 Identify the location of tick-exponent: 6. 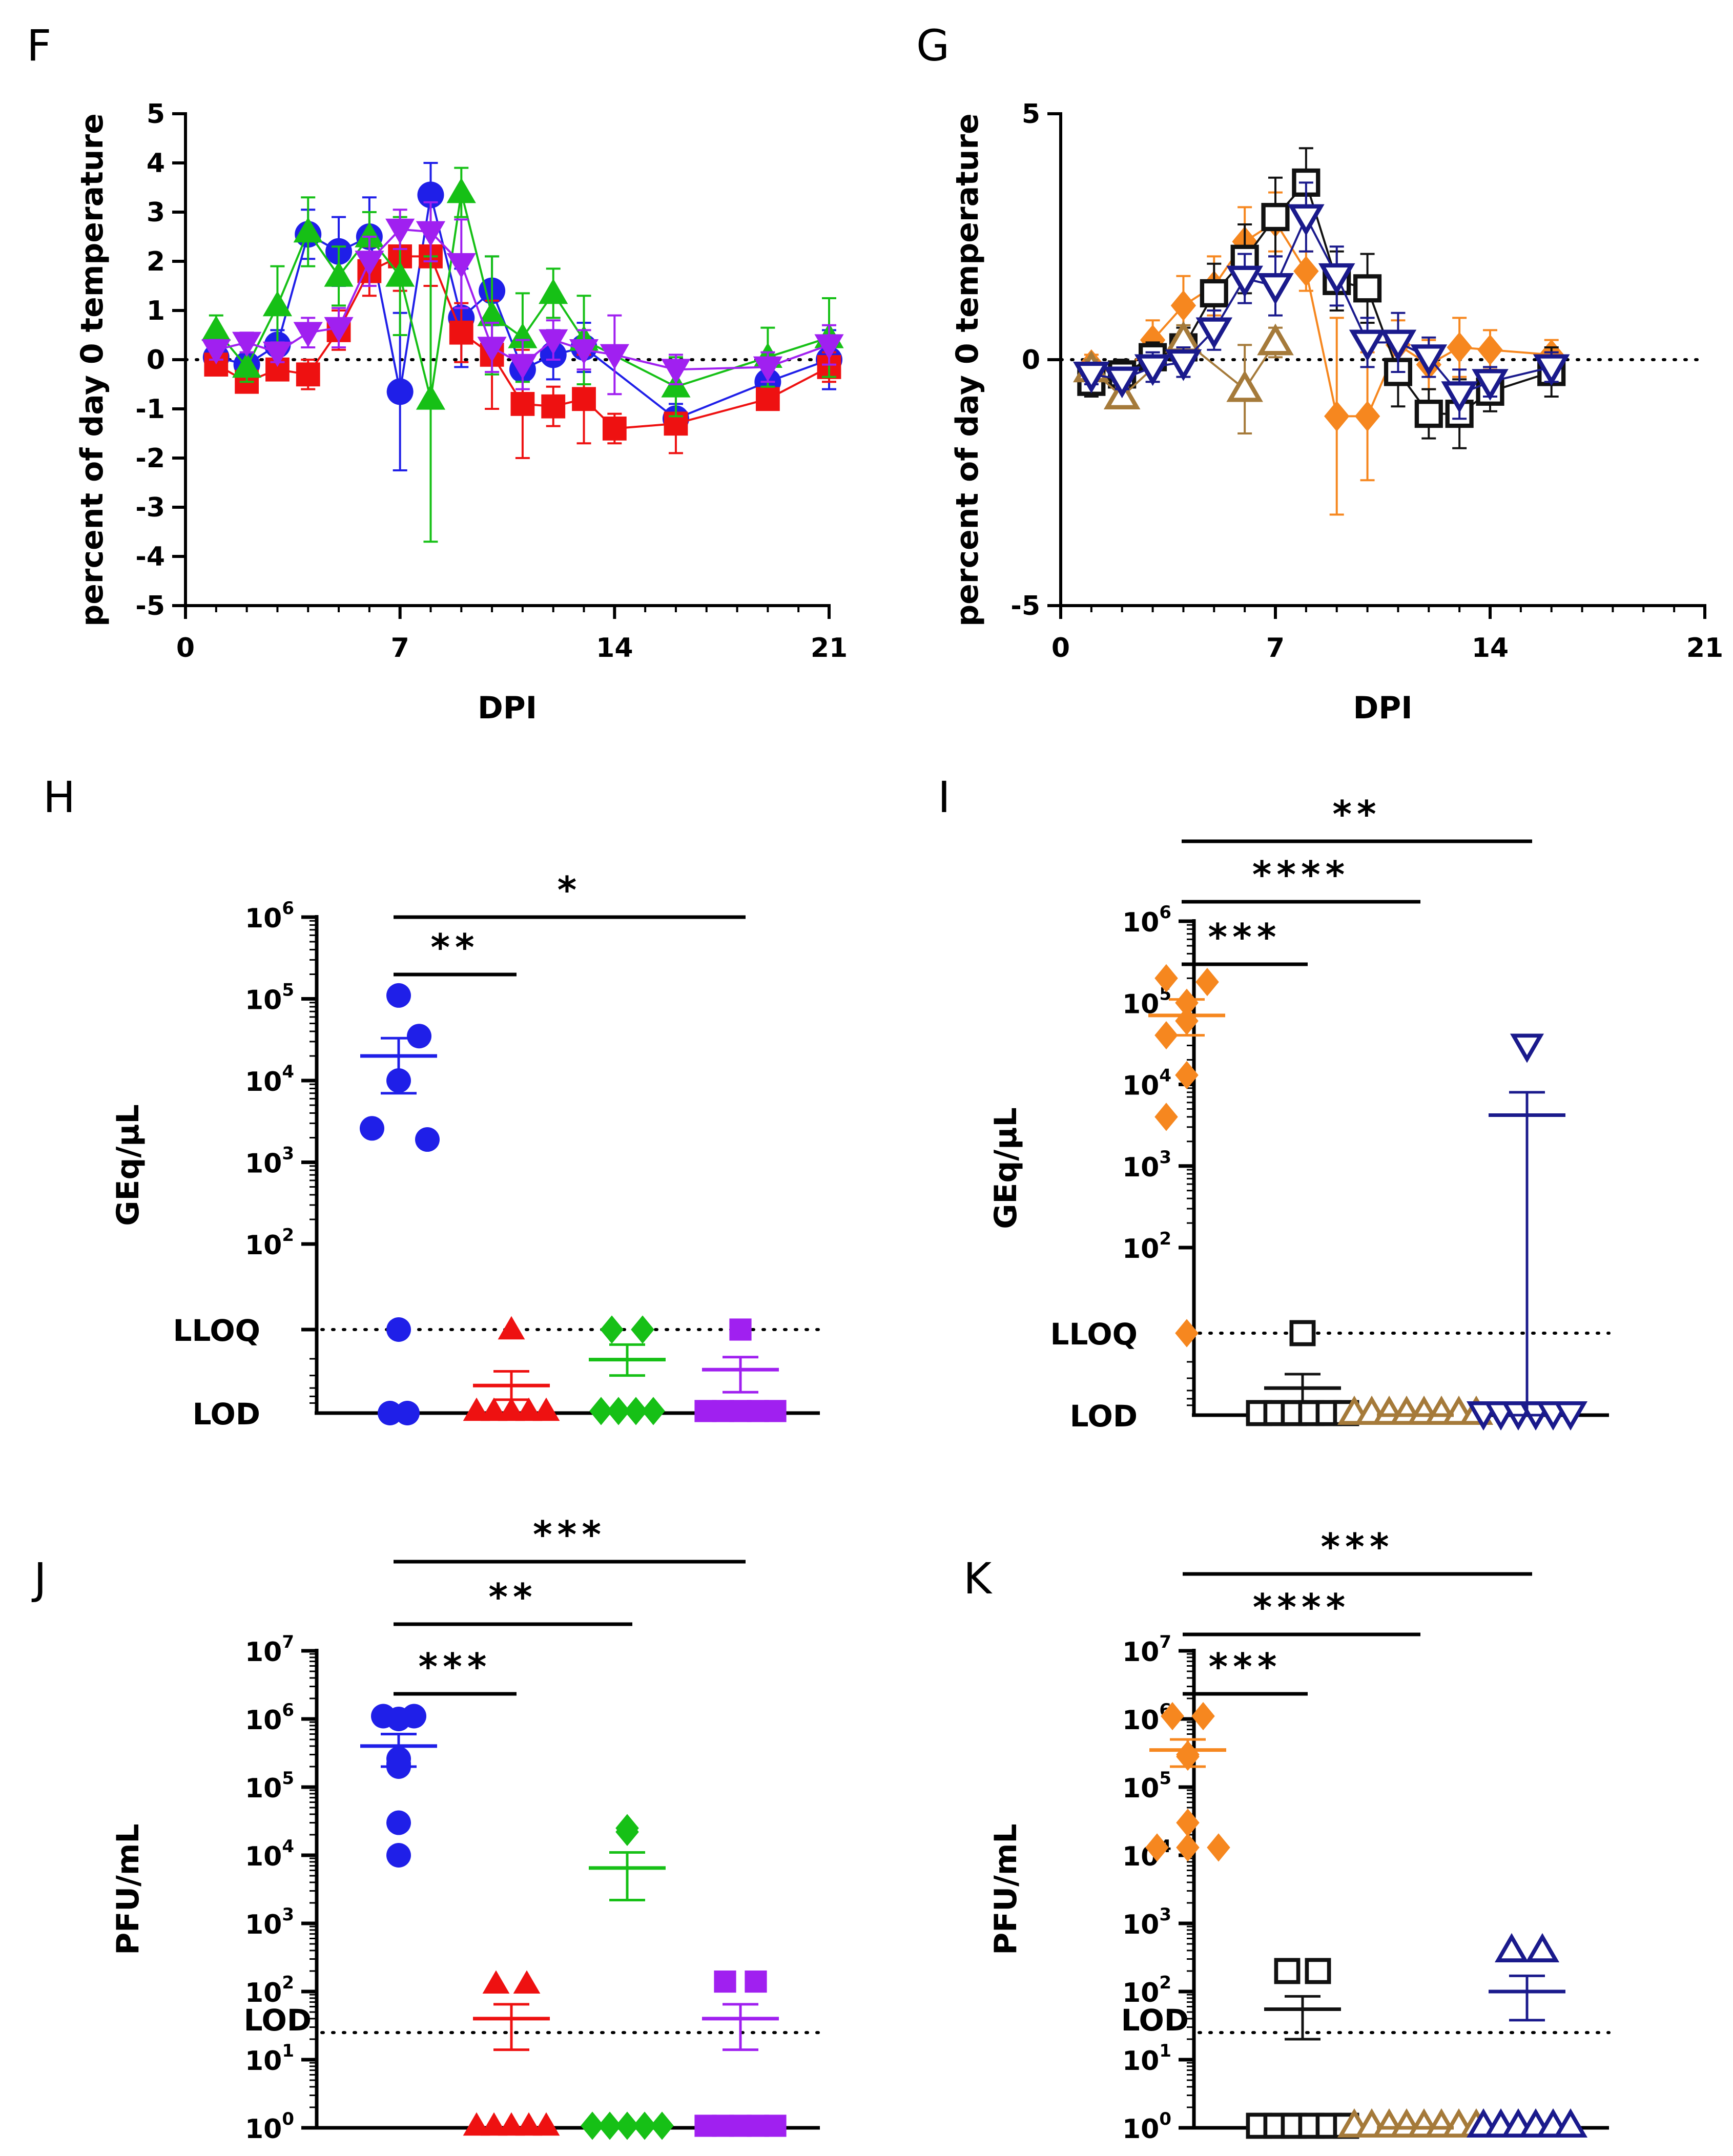
(1165, 912).